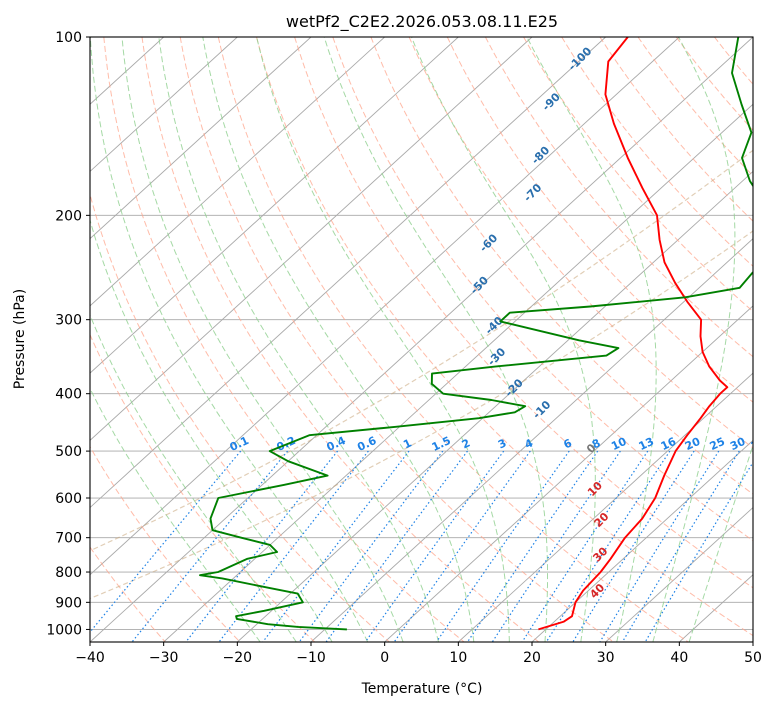  I want to click on x-tick-label: −10, so click(311, 658).